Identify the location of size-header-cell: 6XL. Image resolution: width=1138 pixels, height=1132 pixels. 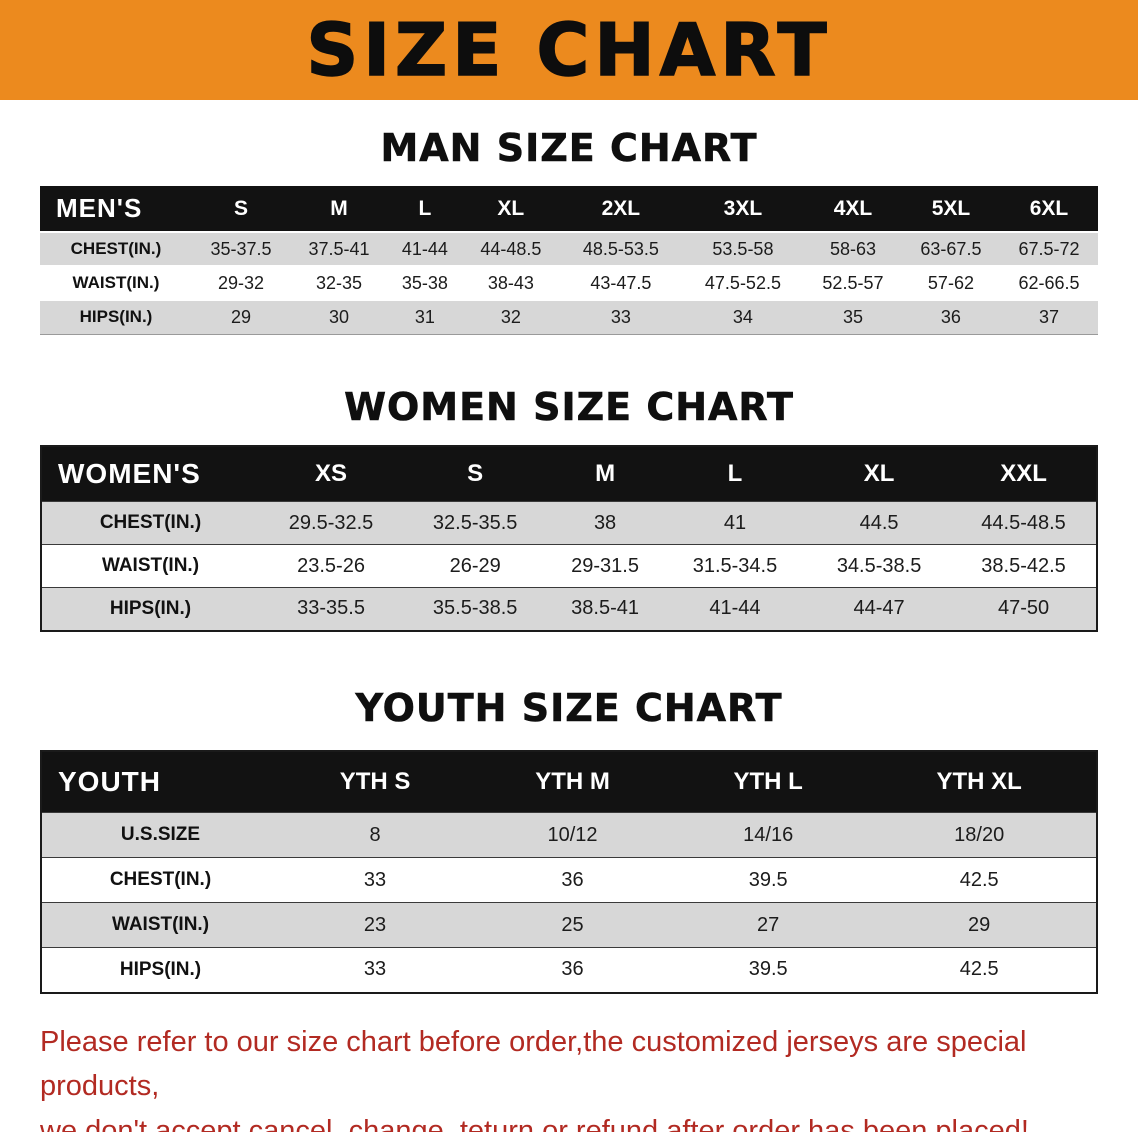
(1049, 208).